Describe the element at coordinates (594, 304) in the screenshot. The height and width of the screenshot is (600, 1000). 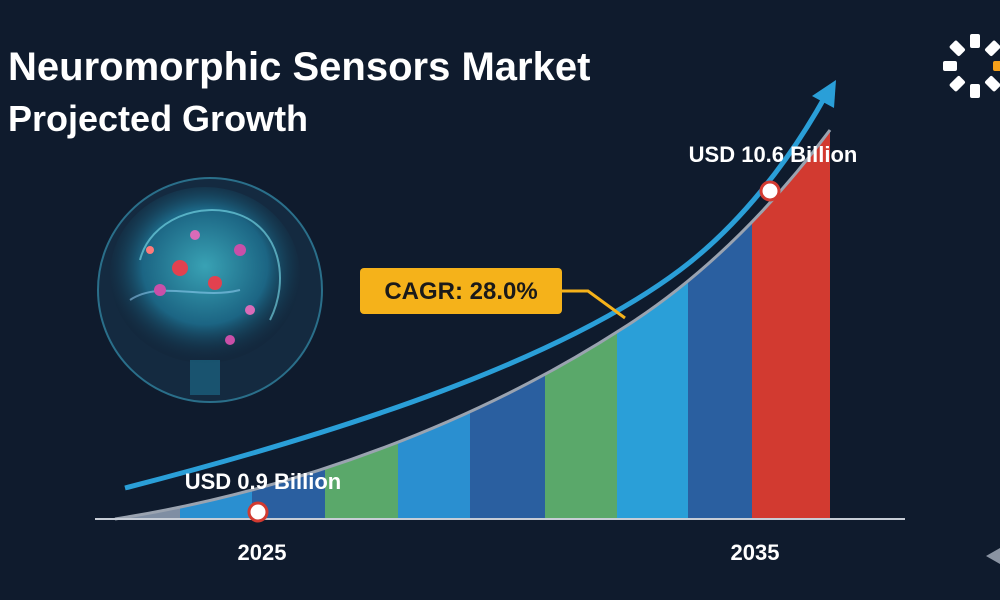
I see `cagr-connector` at that location.